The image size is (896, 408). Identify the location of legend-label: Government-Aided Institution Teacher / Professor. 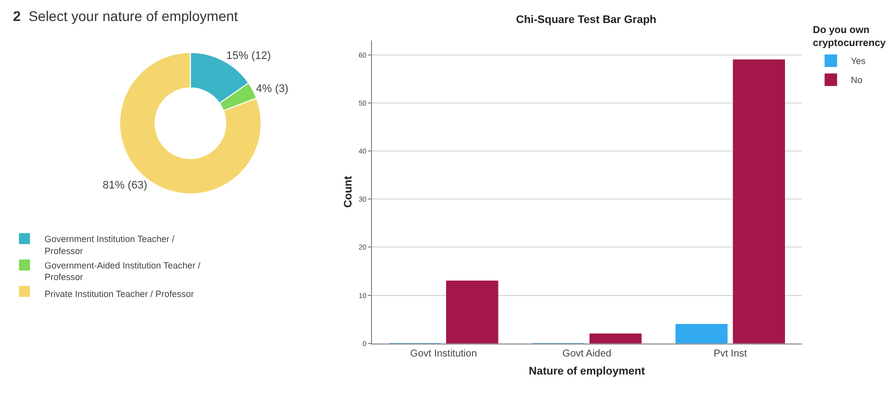
(122, 271).